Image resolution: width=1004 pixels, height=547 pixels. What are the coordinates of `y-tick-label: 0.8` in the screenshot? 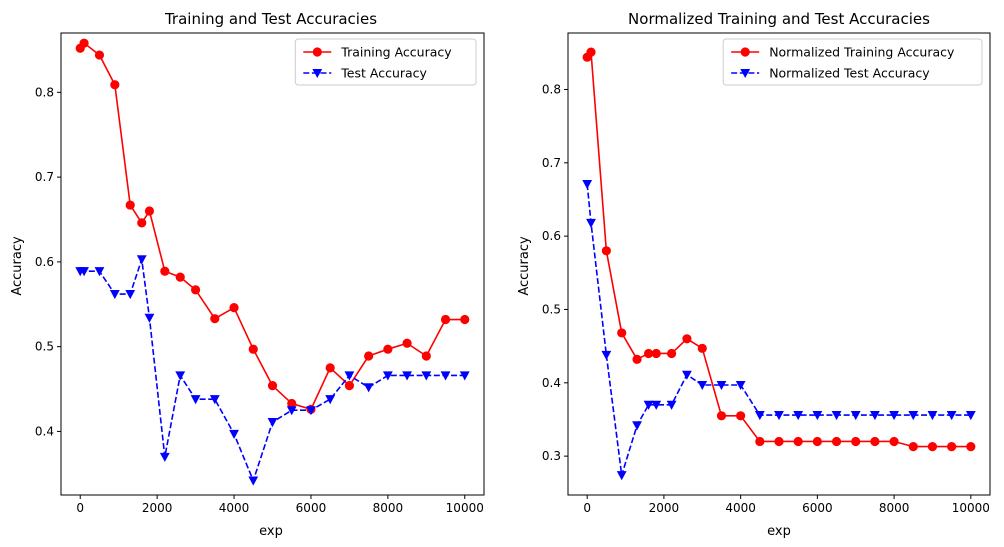 It's located at (551, 89).